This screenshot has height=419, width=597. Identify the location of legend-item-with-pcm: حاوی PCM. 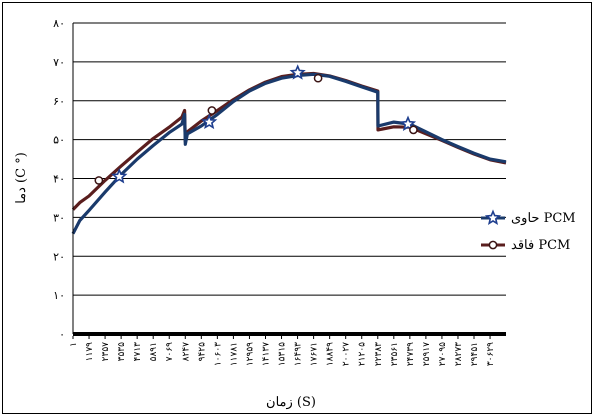
(528, 217).